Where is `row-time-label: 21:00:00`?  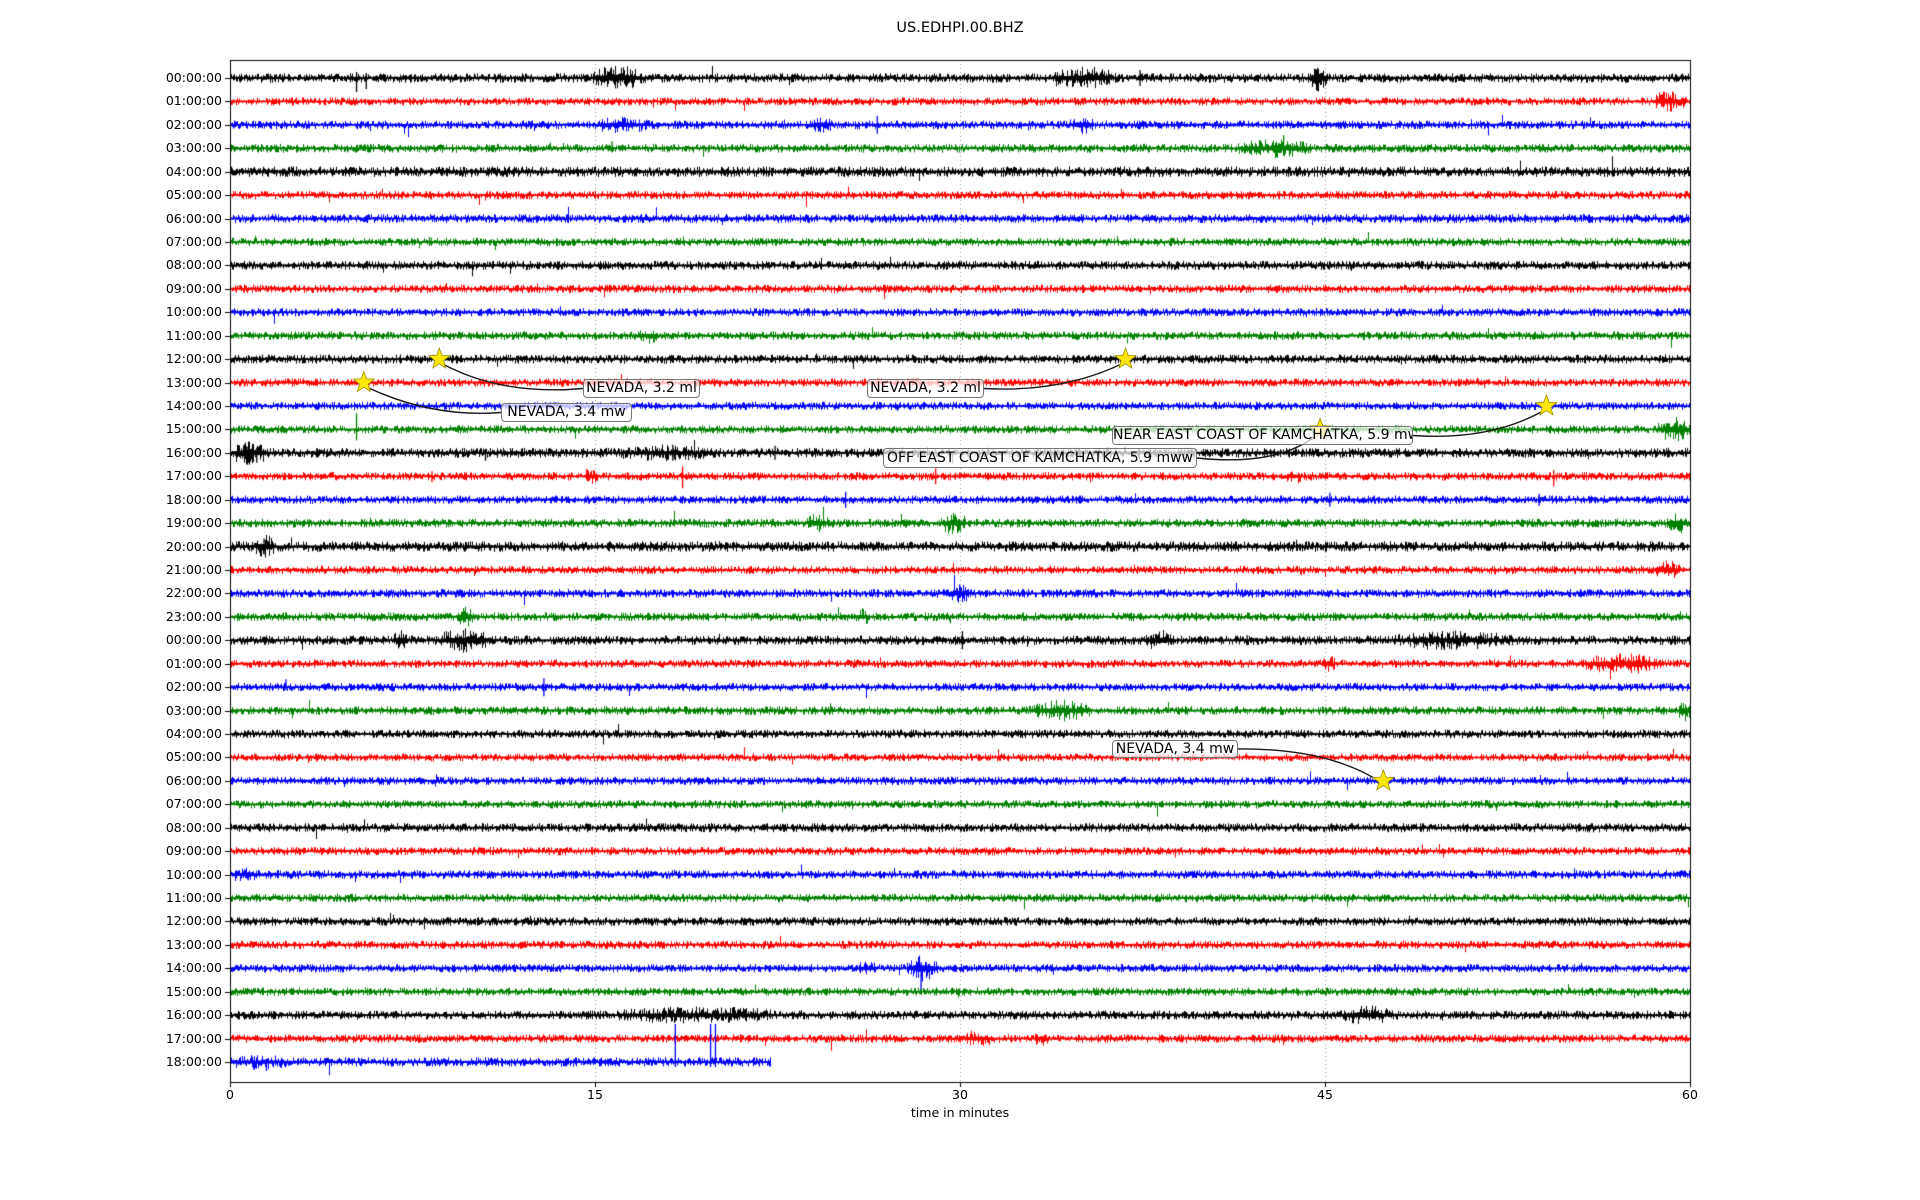 row-time-label: 21:00:00 is located at coordinates (193, 569).